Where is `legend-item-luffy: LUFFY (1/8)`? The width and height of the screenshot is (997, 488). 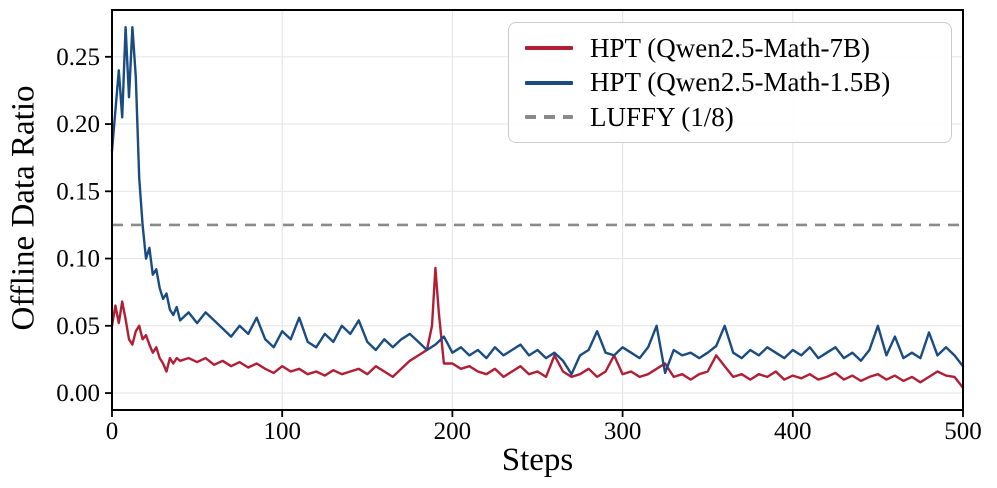
legend-item-luffy: LUFFY (1/8) is located at coordinates (730, 116).